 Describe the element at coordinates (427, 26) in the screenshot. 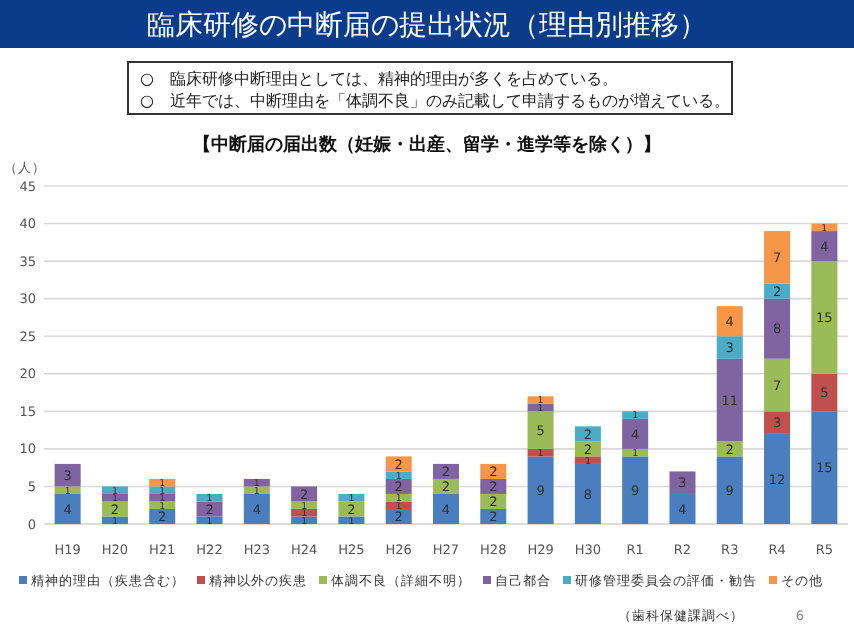

I see `chart-title: 臨床研修の中断届の提出状況（理由別推移）` at that location.